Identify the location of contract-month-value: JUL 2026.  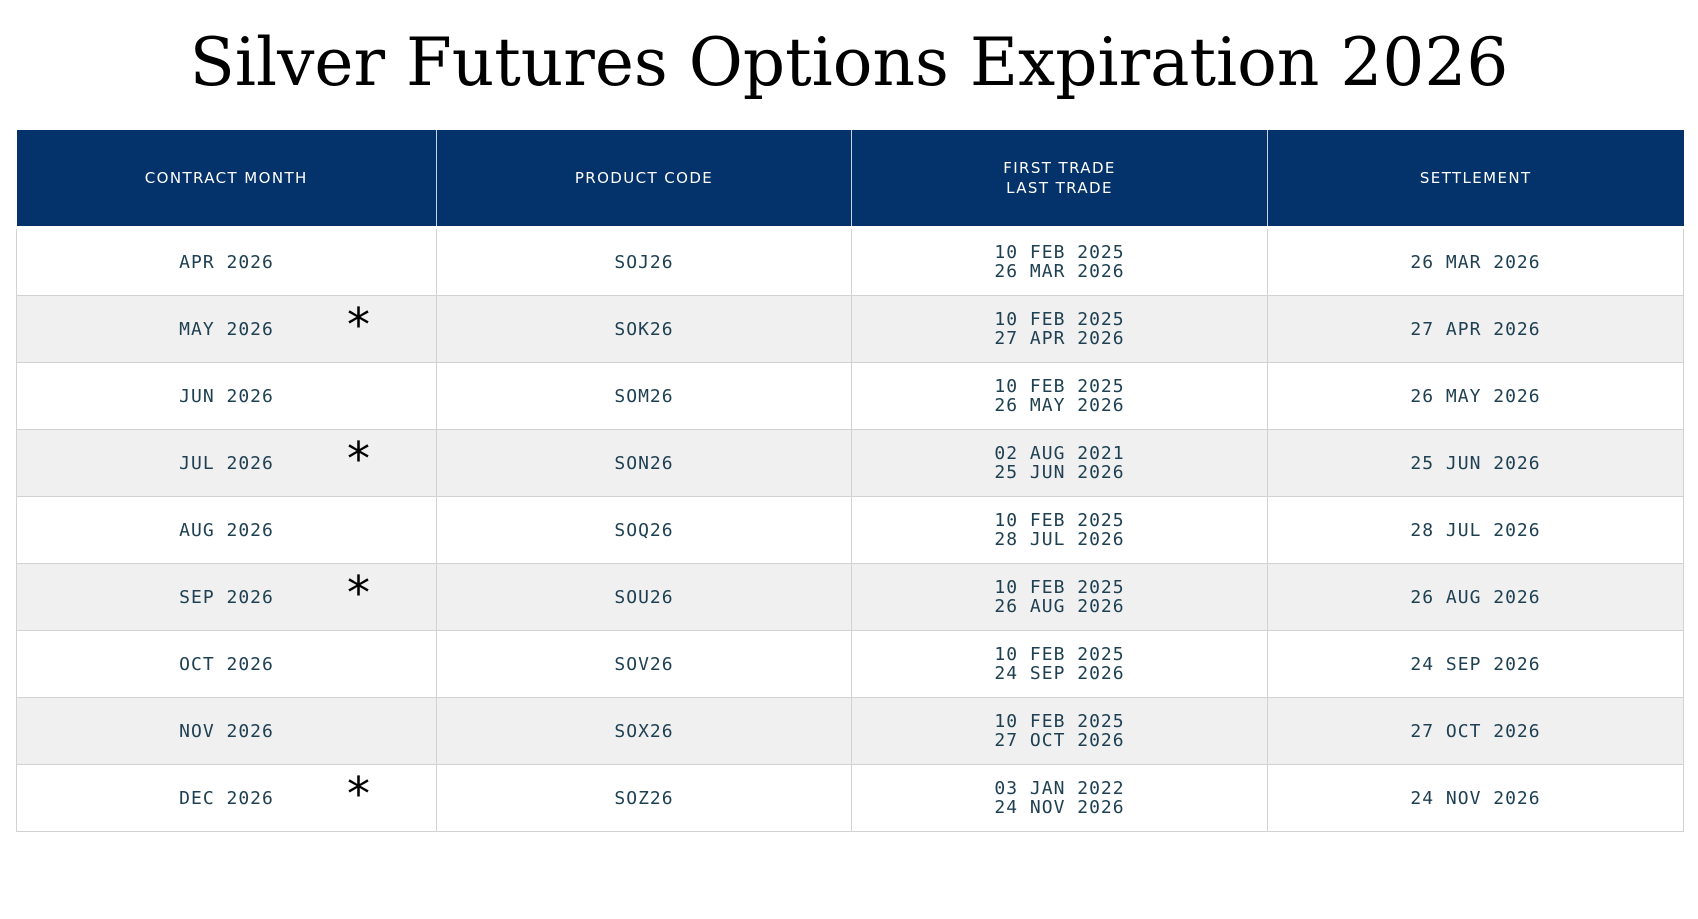
(226, 463).